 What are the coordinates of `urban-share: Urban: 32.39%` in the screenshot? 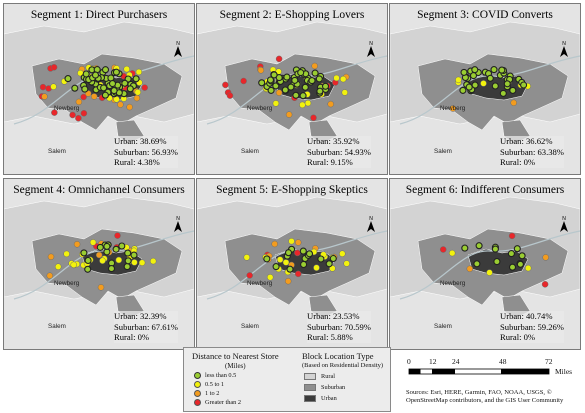 It's located at (140, 316).